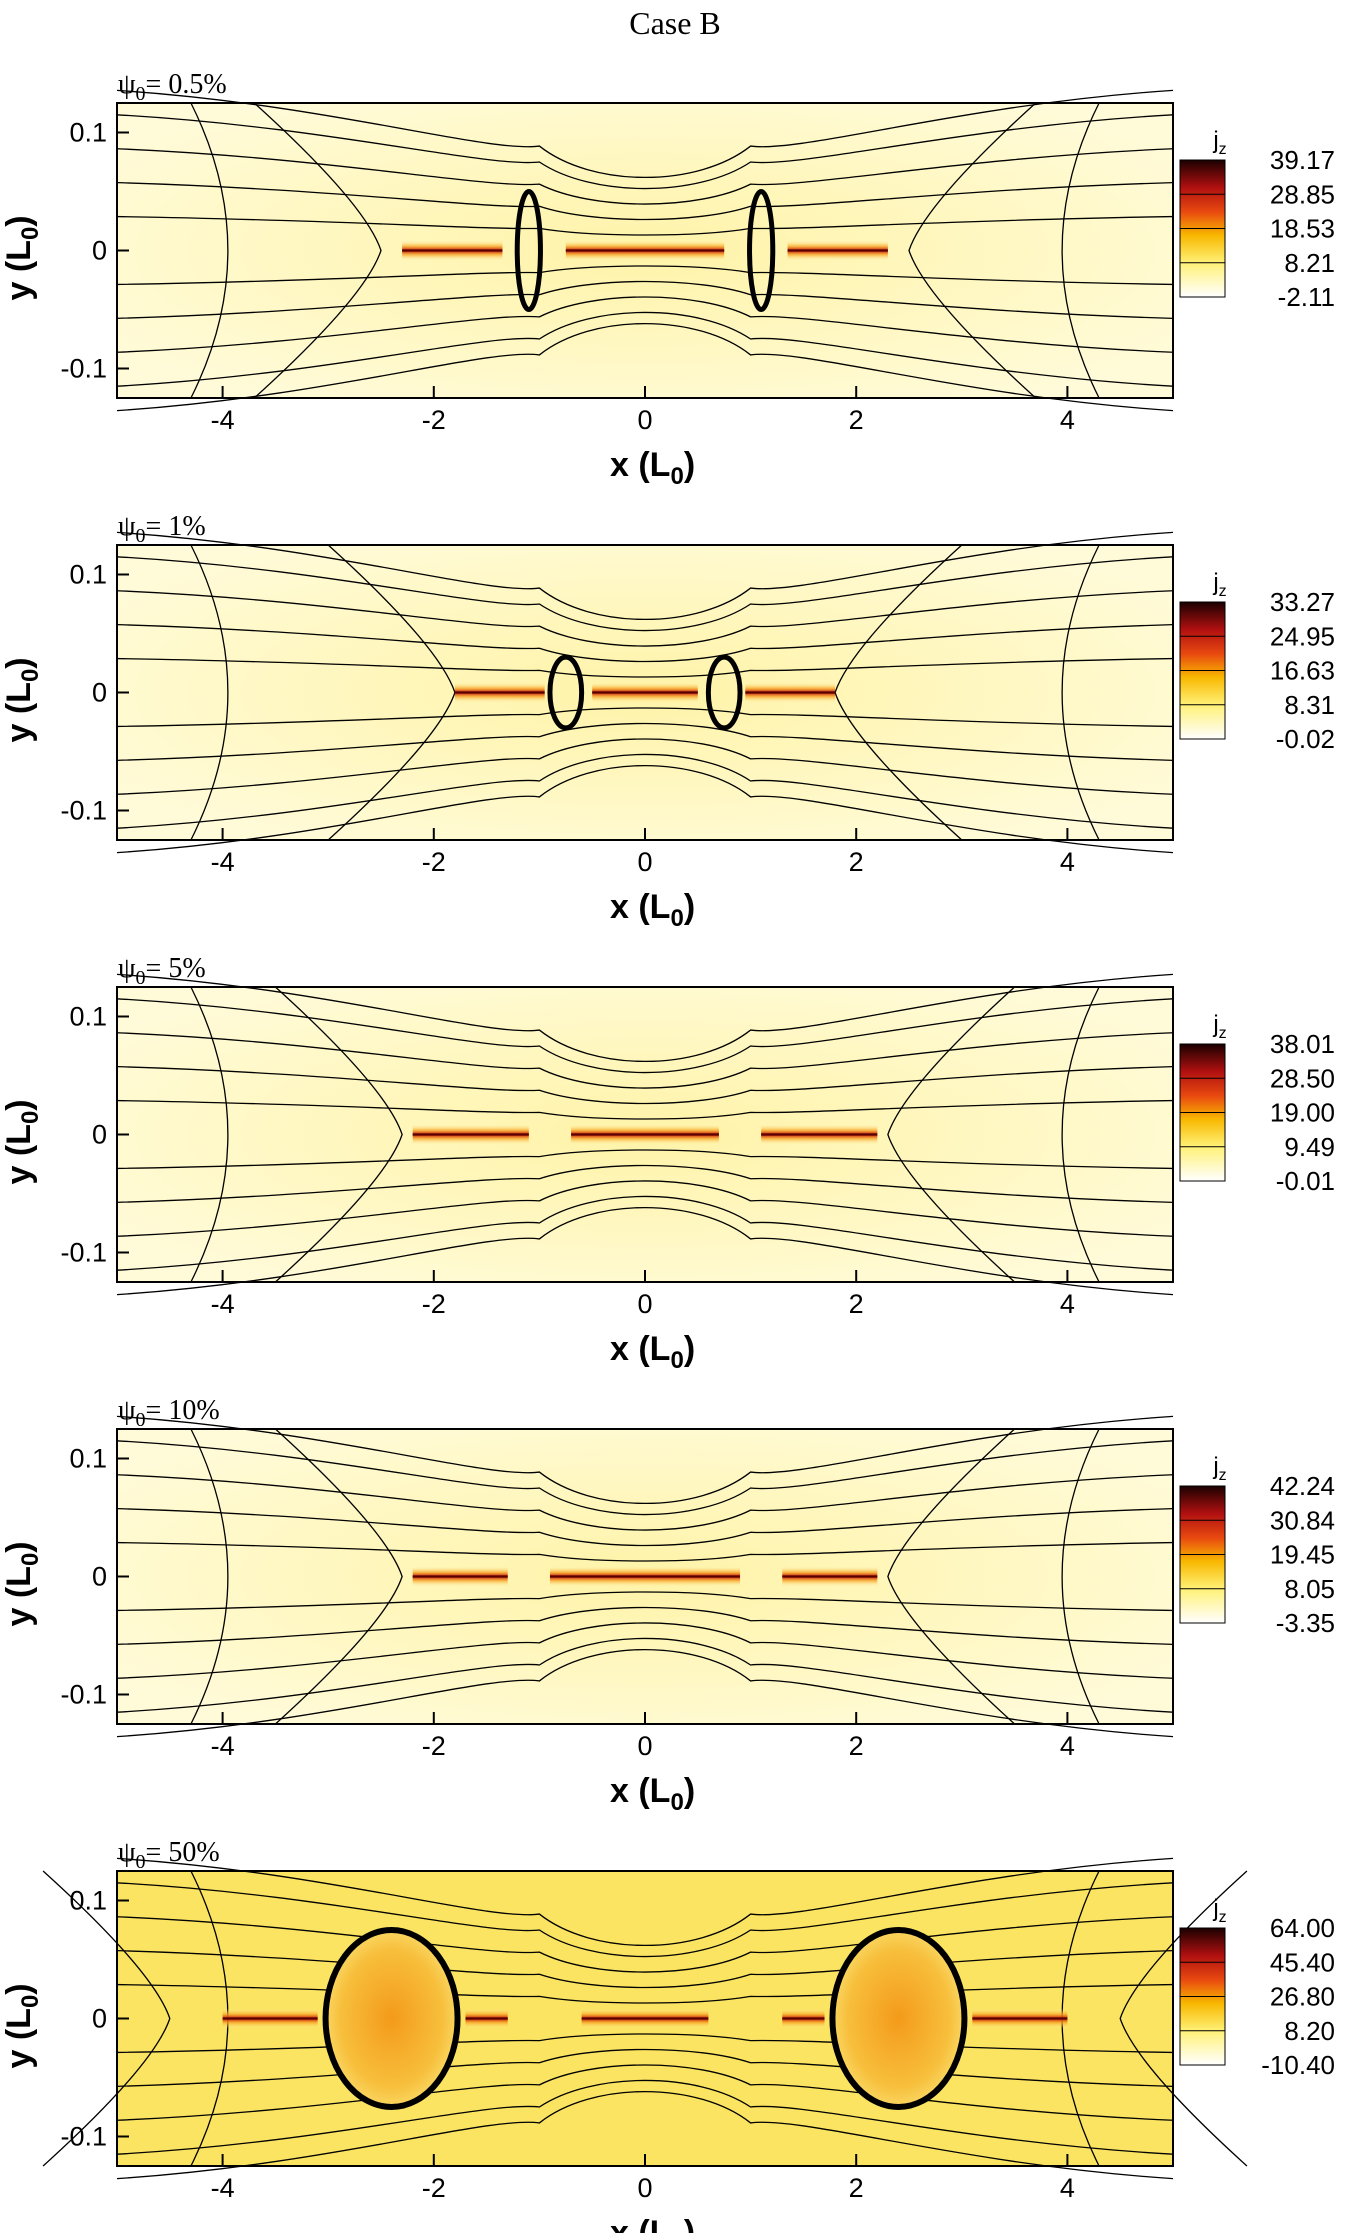 The height and width of the screenshot is (2238, 1350). Describe the element at coordinates (624, 907) in the screenshot. I see `x-axis-label-var: x` at that location.